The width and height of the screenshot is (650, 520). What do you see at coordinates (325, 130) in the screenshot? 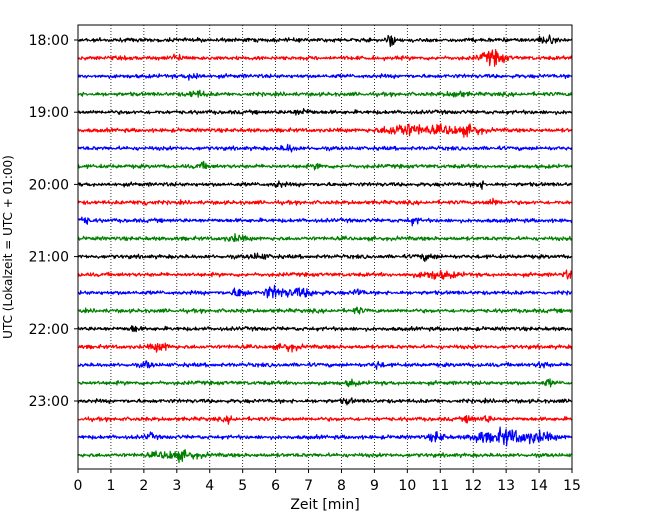
I see `trace-1915` at bounding box center [325, 130].